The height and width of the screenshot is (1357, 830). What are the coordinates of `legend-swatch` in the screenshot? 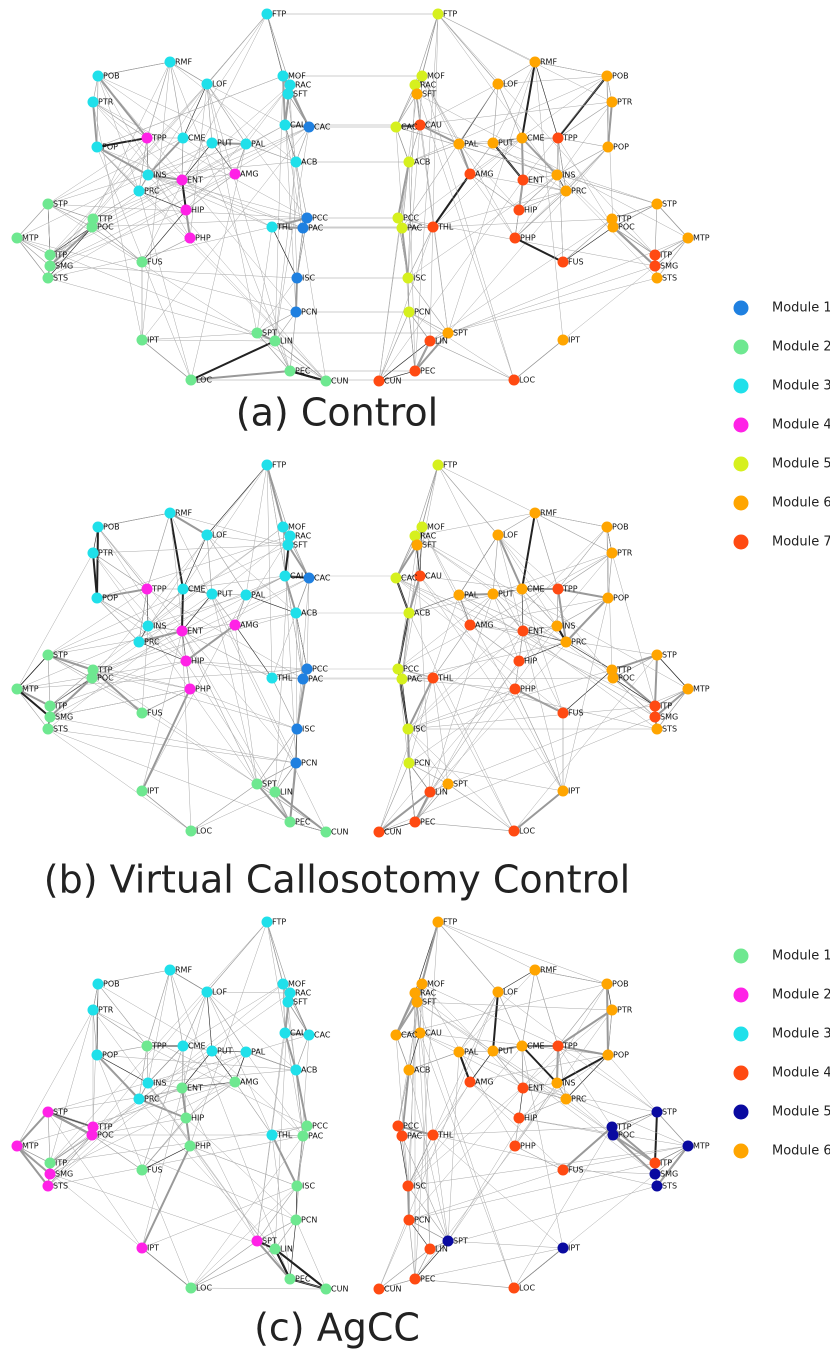 It's located at (741, 503).